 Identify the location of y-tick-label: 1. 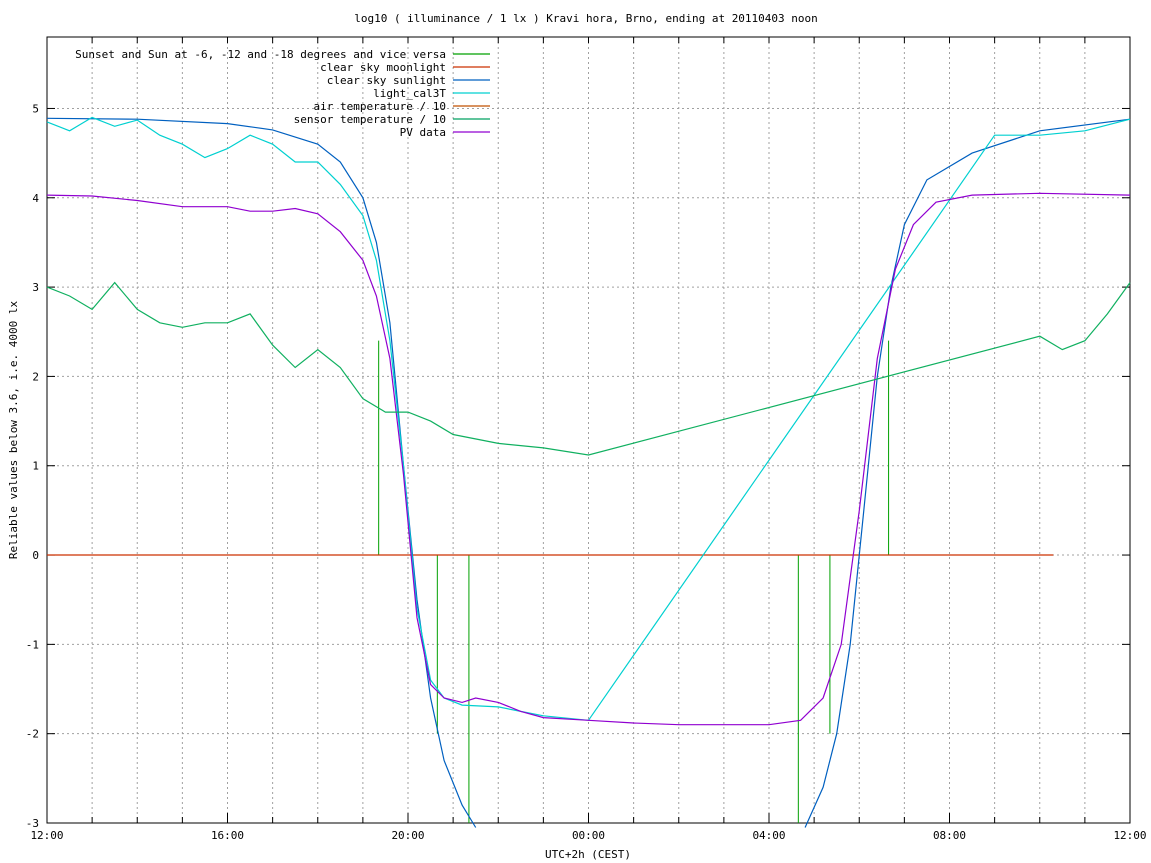
(35, 466).